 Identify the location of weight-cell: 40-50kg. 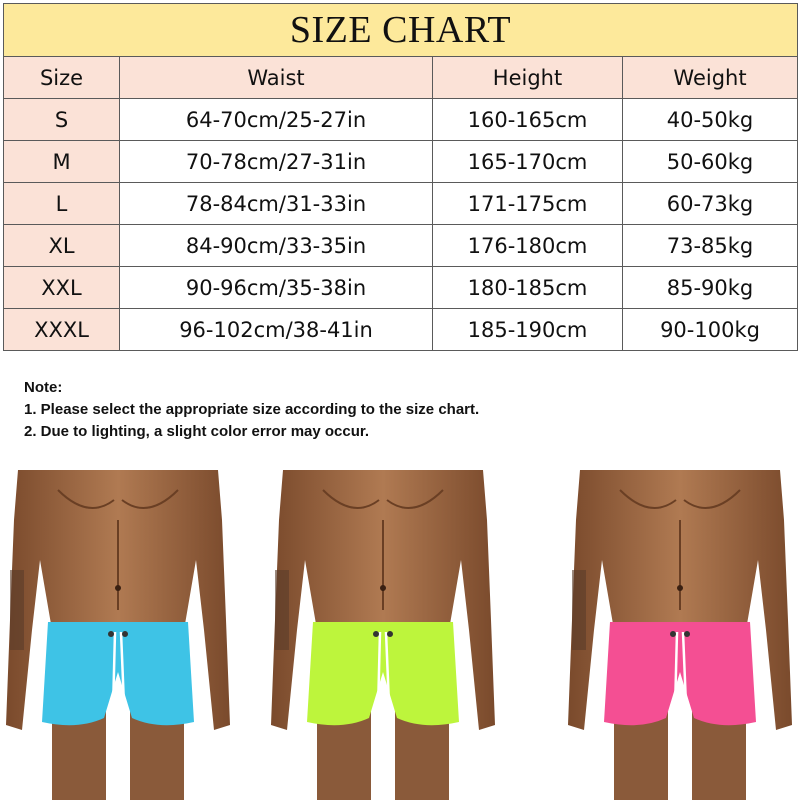
(710, 119).